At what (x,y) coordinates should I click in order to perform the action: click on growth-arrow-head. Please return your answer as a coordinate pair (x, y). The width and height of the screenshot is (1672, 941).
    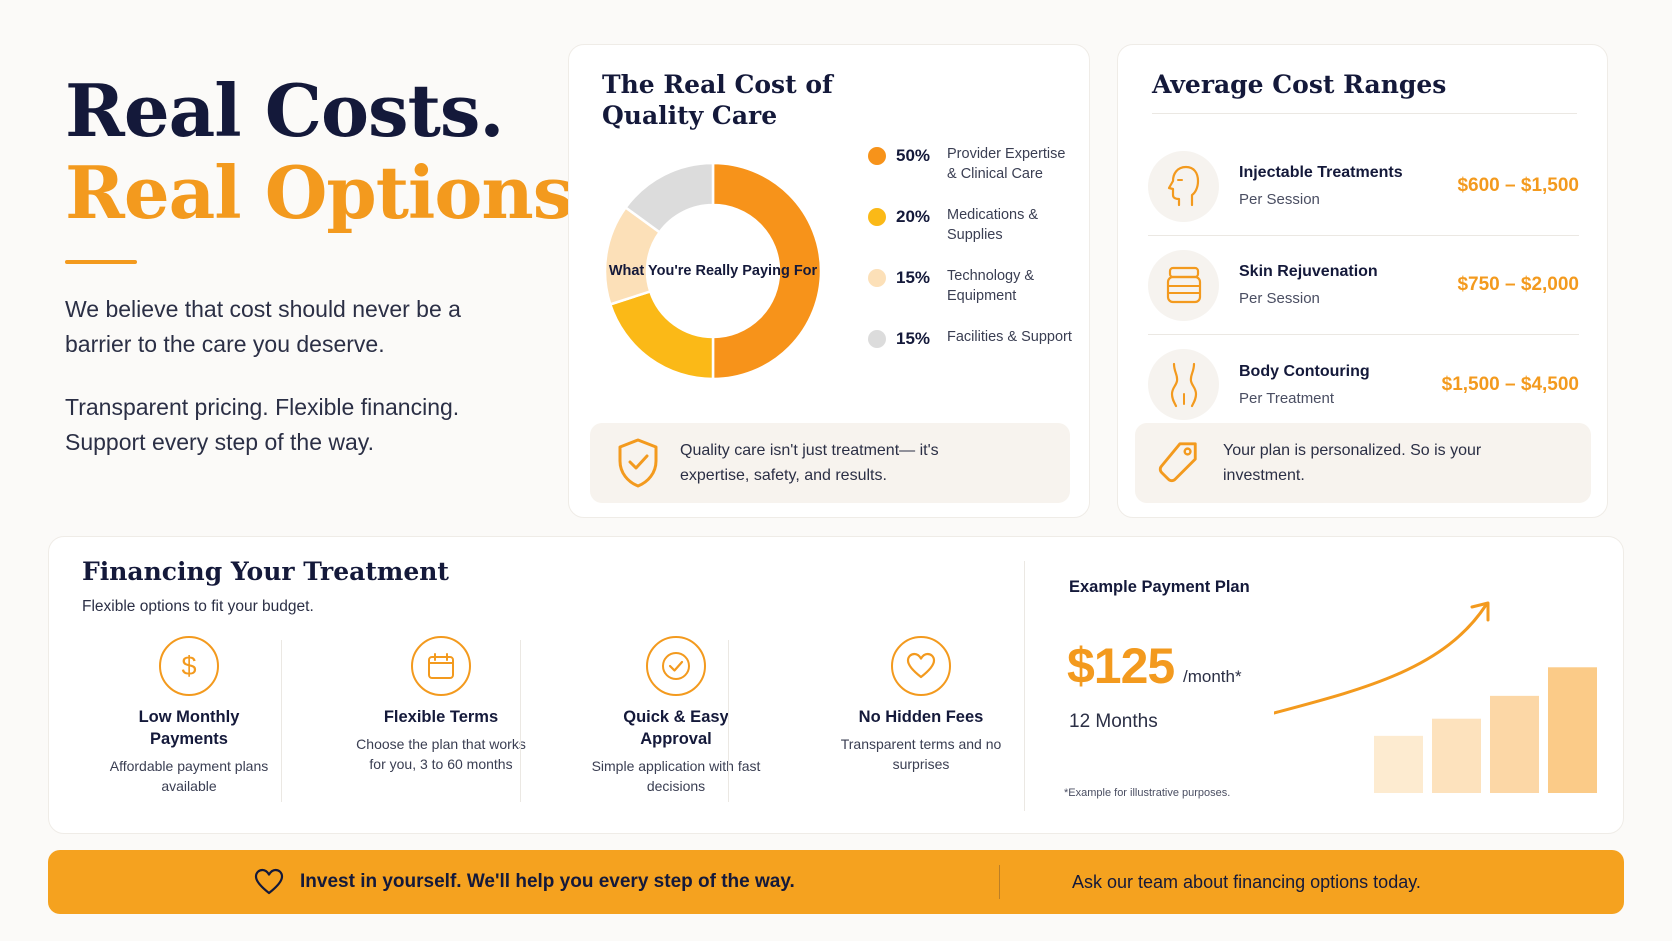
    Looking at the image, I should click on (1480, 611).